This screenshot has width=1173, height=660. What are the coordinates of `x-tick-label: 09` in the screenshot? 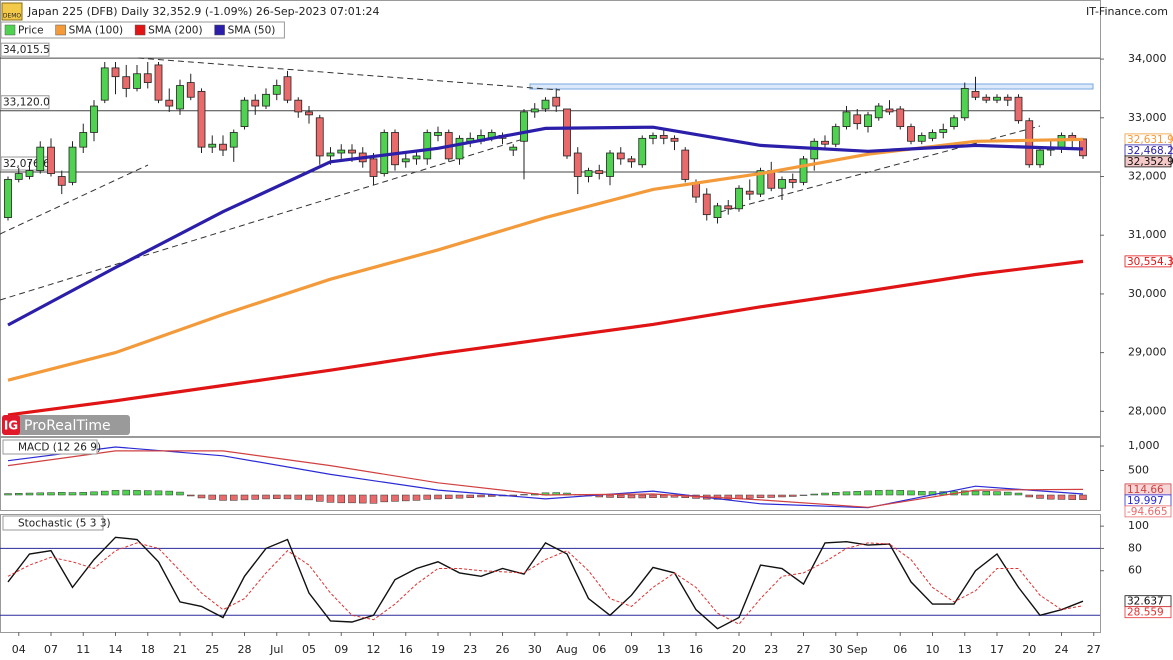 It's located at (341, 649).